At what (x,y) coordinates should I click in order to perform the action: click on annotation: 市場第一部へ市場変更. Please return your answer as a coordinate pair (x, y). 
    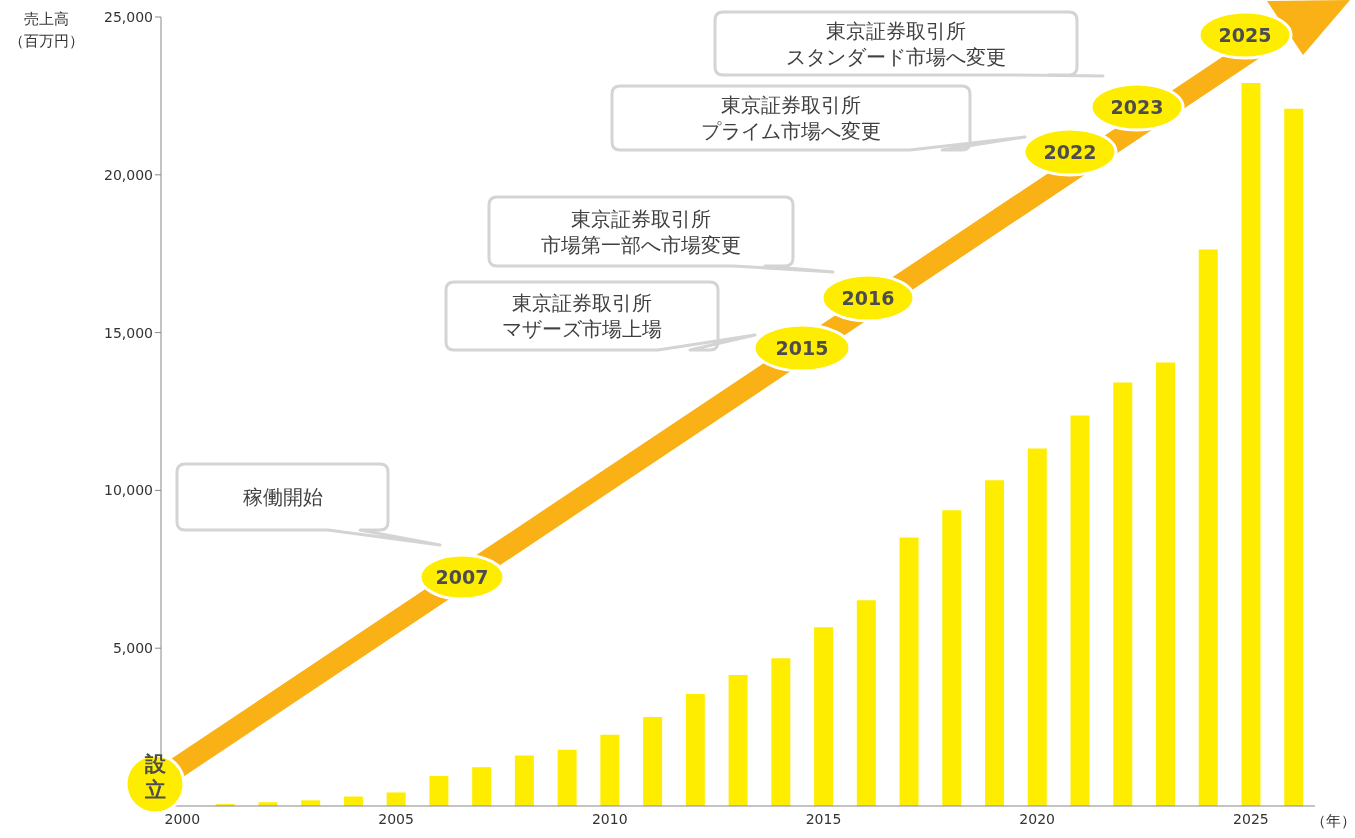
    Looking at the image, I should click on (641, 244).